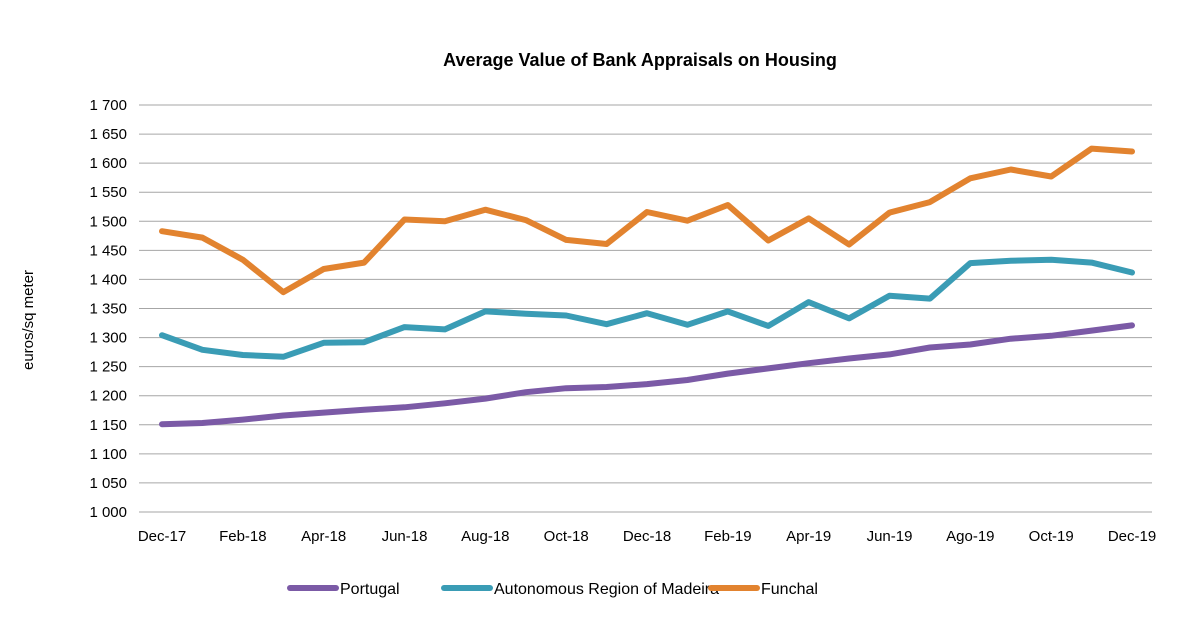 This screenshot has height=628, width=1200. What do you see at coordinates (808, 536) in the screenshot?
I see `x-tick-label: Apr-19` at bounding box center [808, 536].